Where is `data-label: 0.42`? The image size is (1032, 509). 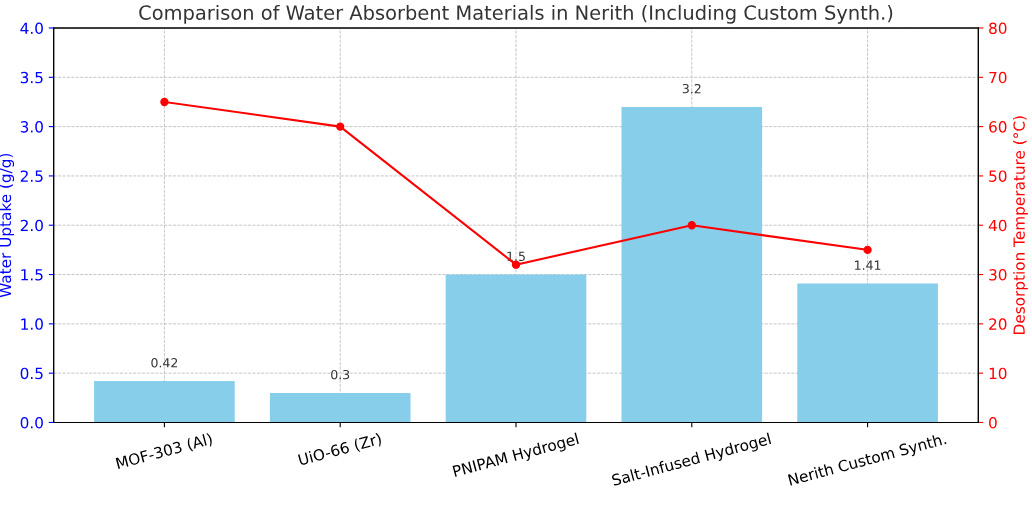
data-label: 0.42 is located at coordinates (164, 363).